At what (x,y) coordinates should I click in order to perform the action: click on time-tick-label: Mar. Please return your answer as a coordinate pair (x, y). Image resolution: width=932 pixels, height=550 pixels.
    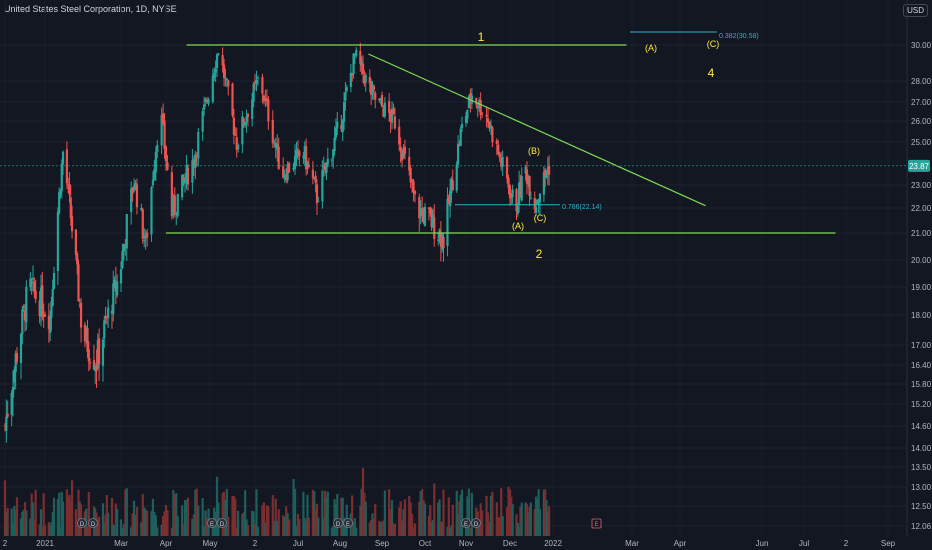
    Looking at the image, I should click on (121, 543).